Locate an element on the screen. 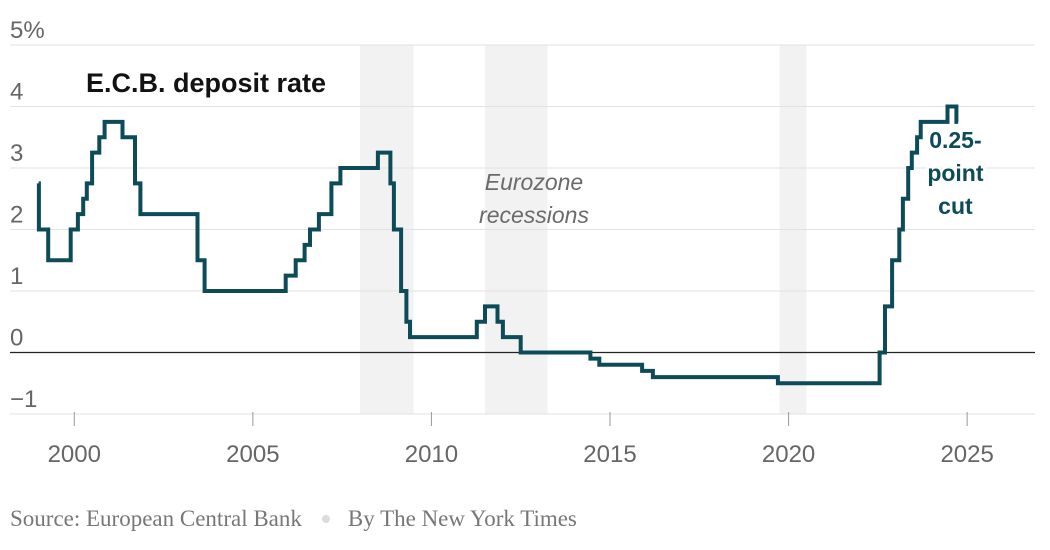  recession-label-line: Eurozone is located at coordinates (534, 182).